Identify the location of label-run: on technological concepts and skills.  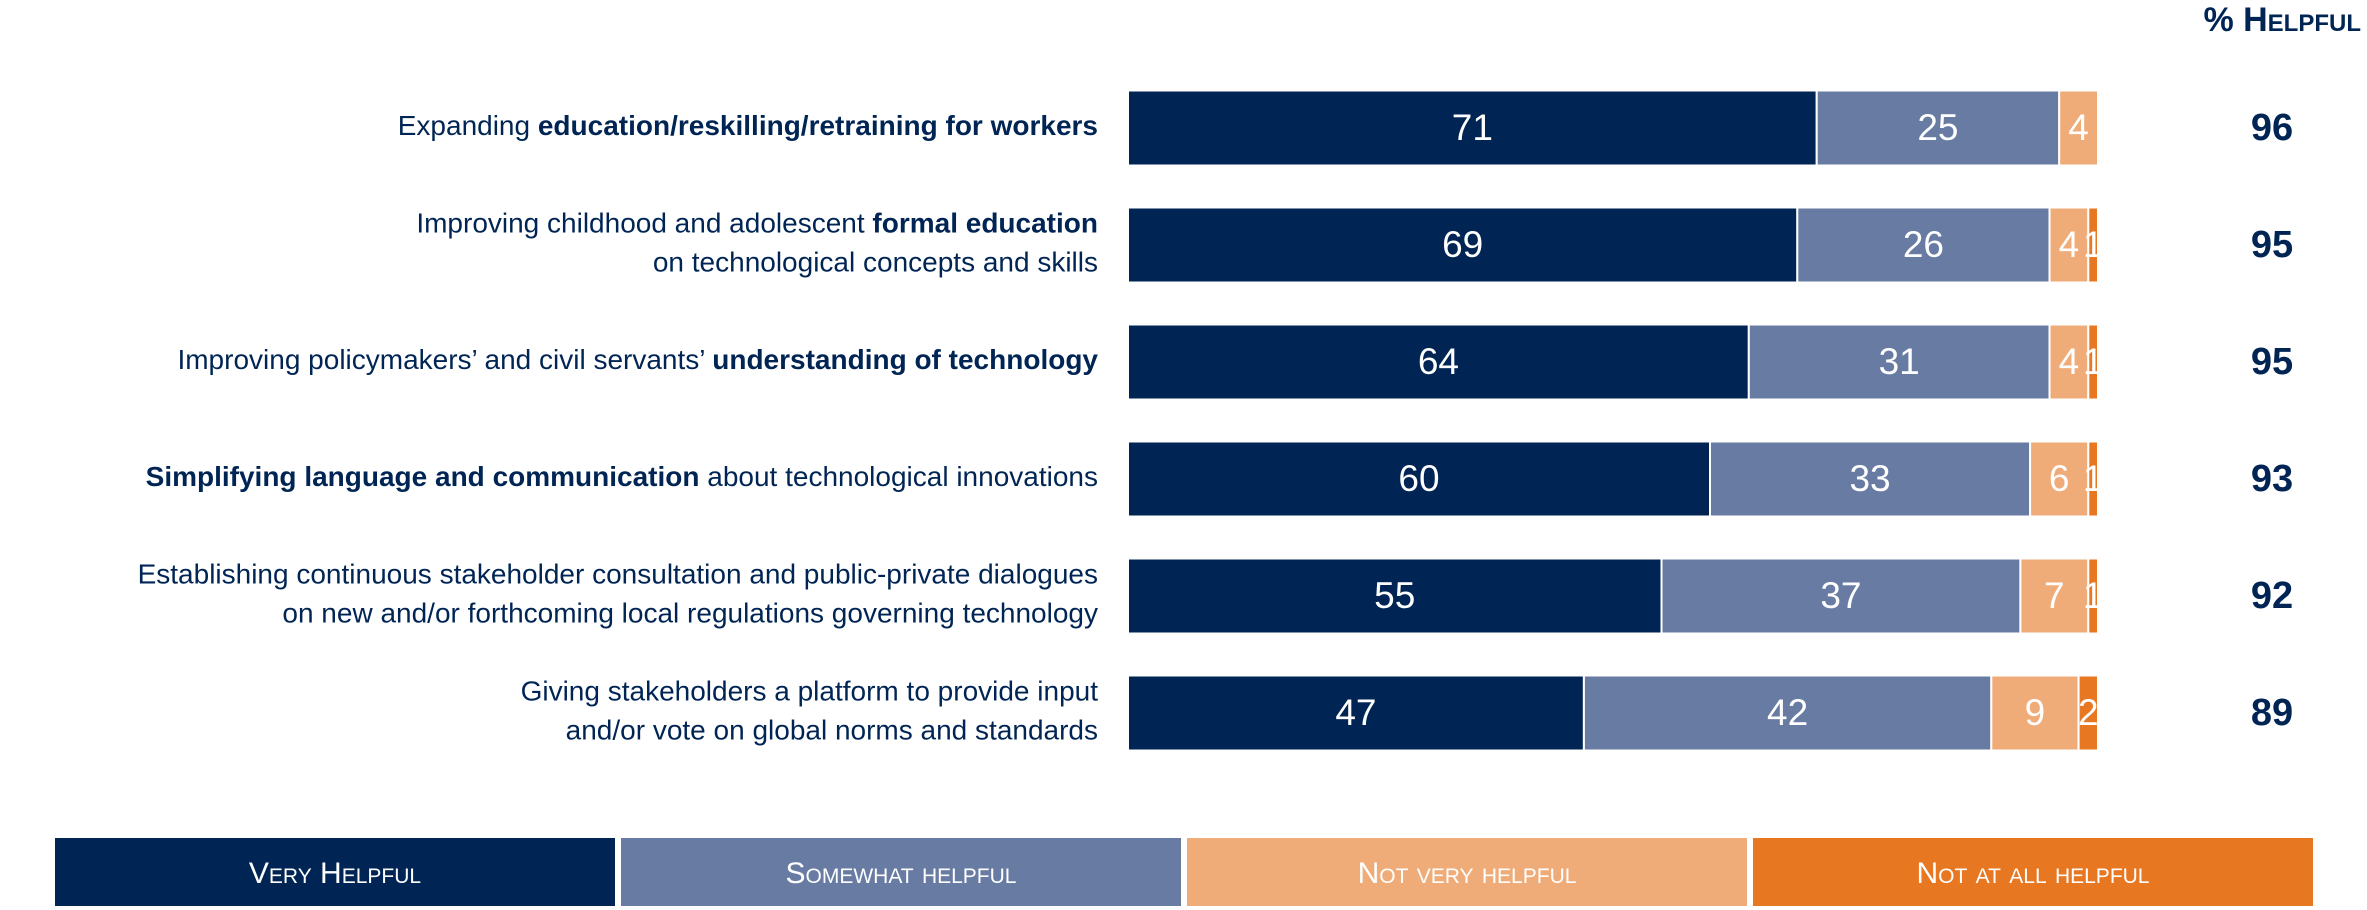
(875, 262).